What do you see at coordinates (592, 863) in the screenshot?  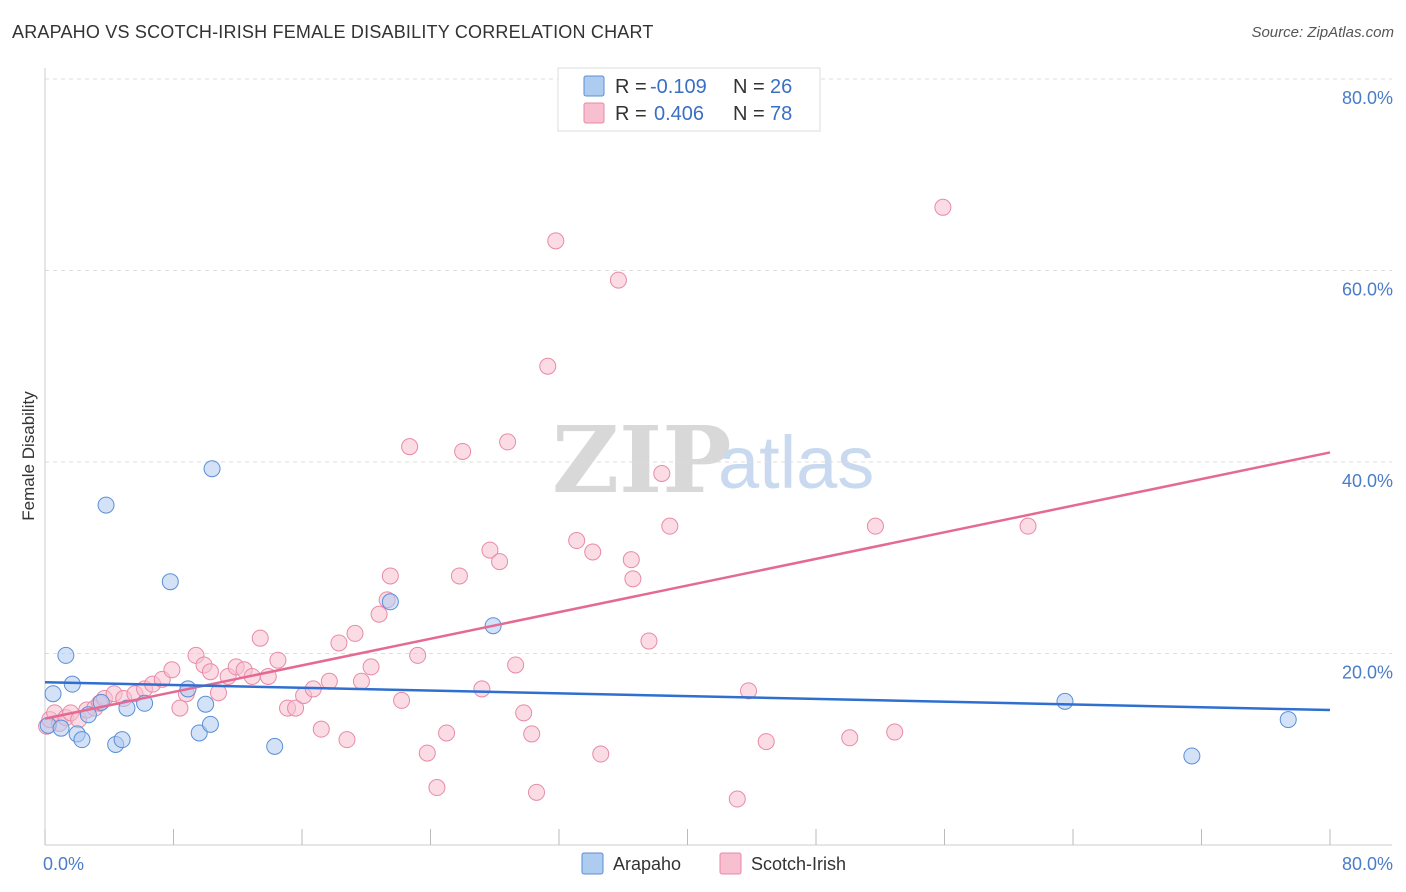 I see `bottom-legend-swatch-arapaho` at bounding box center [592, 863].